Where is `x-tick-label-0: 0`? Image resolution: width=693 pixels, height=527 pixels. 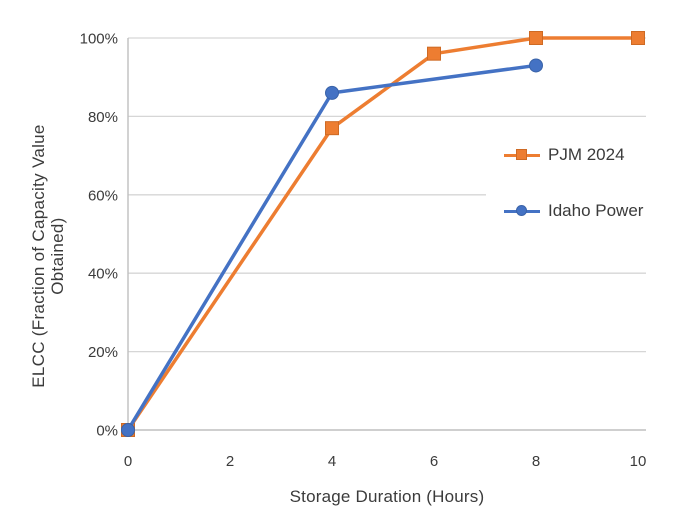 x-tick-label-0: 0 is located at coordinates (128, 461).